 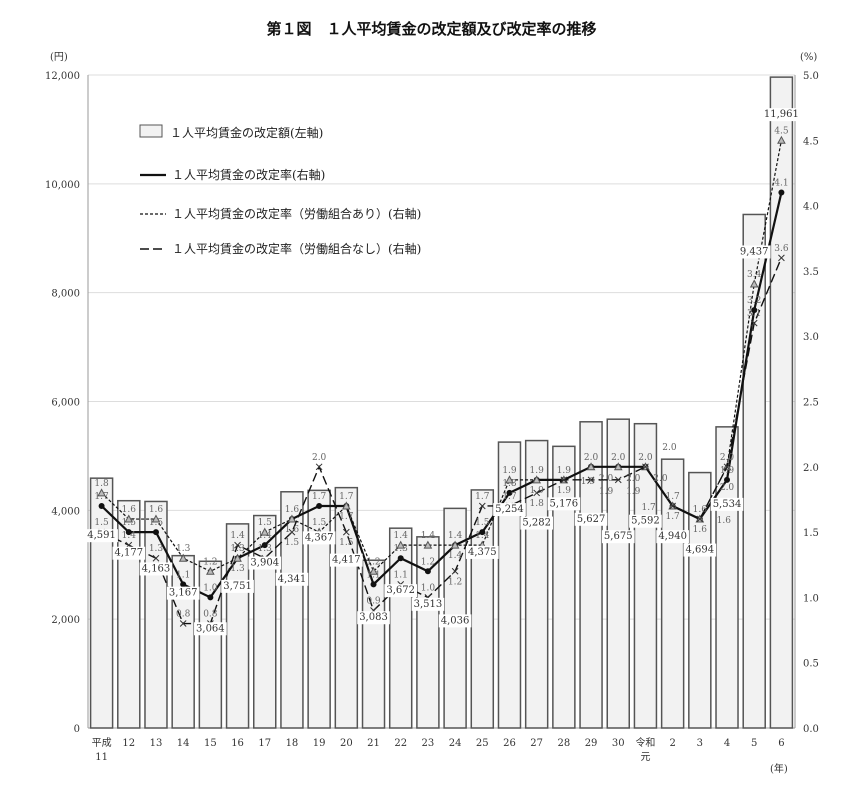 I want to click on x-tick-label: 28, so click(x=563, y=743).